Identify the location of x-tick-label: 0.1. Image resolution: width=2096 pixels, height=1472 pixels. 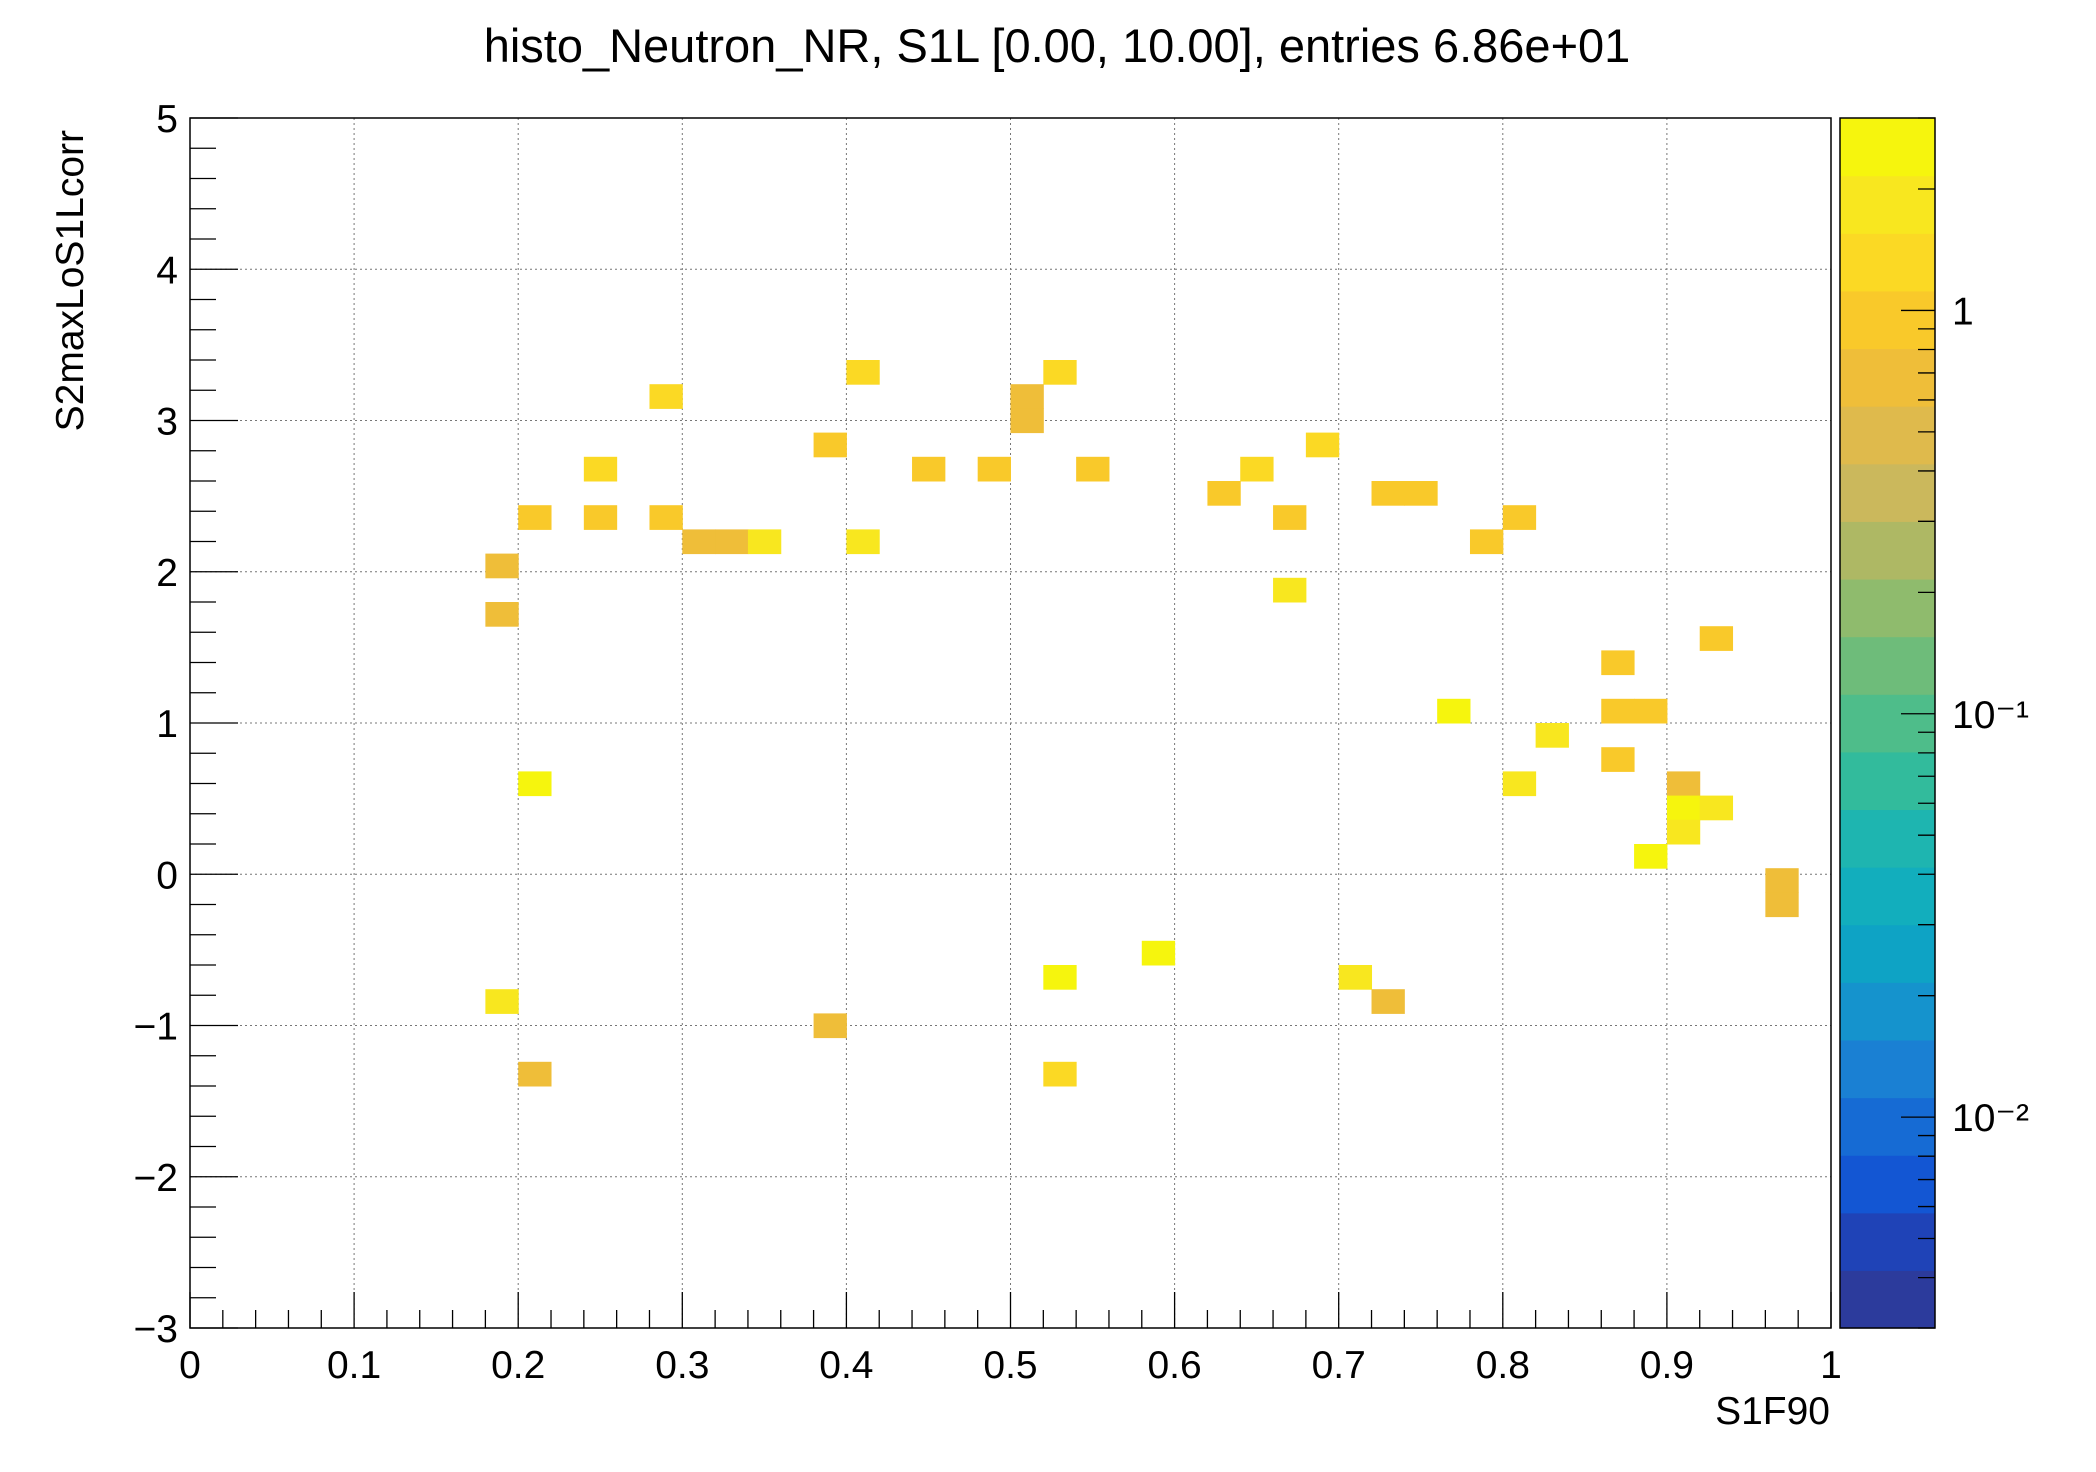
(354, 1365).